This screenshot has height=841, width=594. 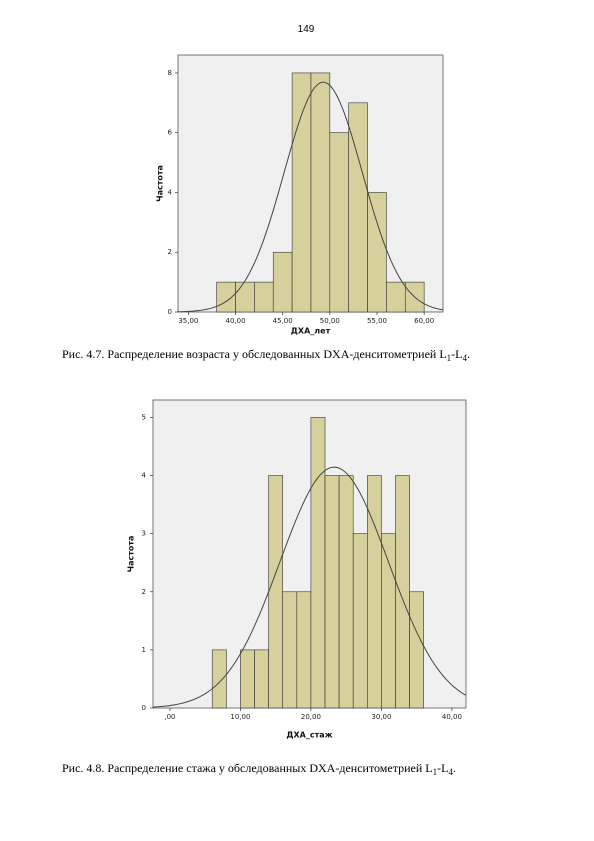 I want to click on x-tick-label: 35,00, so click(x=188, y=321).